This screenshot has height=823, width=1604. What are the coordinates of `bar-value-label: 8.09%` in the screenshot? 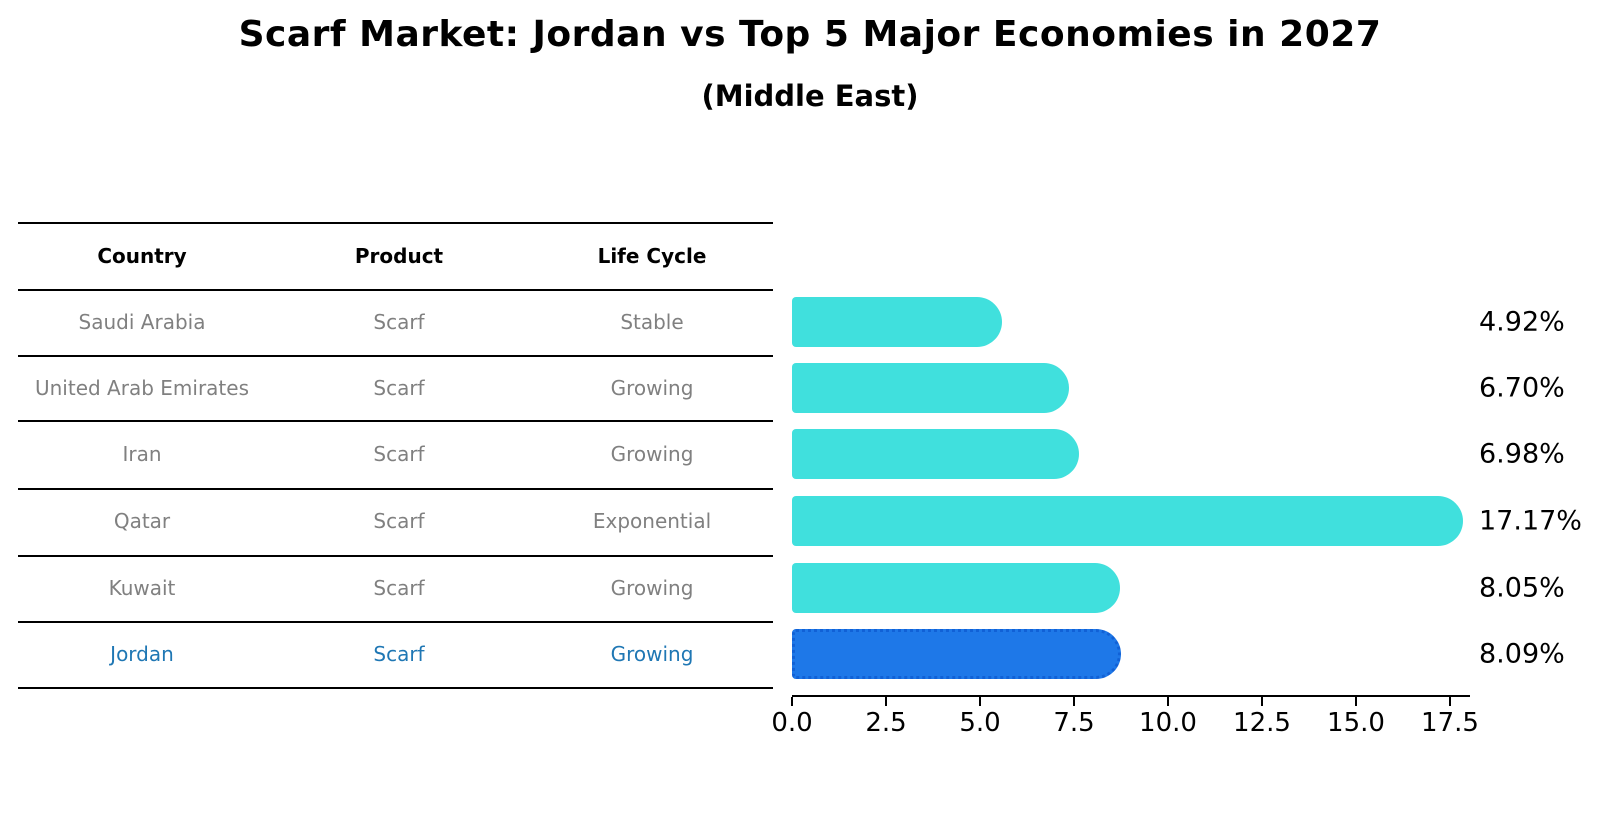 It's located at (1522, 654).